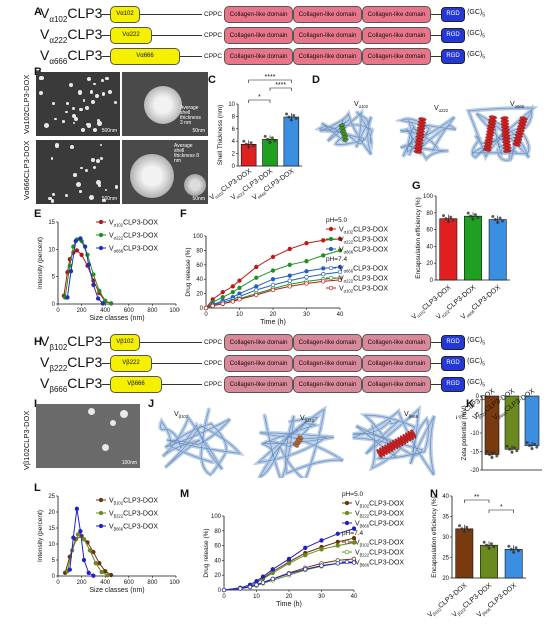 Image resolution: width=554 pixels, height=628 pixels. I want to click on gc-label: (GC)5, so click(476, 384).